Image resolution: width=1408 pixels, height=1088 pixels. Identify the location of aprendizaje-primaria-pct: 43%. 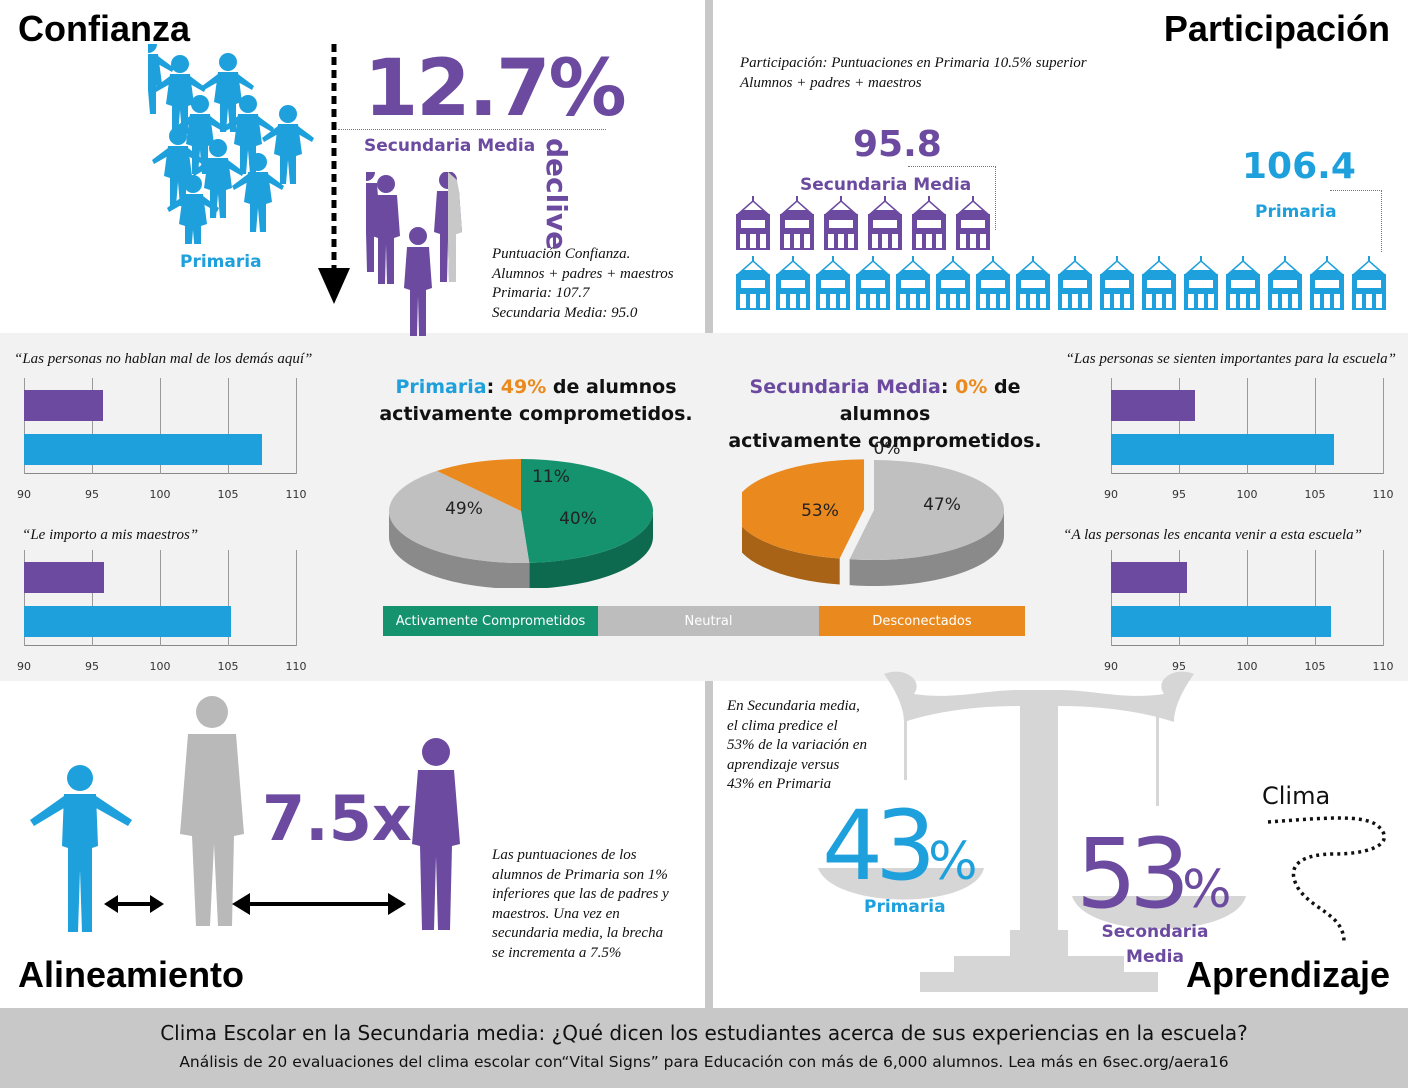
(900, 846).